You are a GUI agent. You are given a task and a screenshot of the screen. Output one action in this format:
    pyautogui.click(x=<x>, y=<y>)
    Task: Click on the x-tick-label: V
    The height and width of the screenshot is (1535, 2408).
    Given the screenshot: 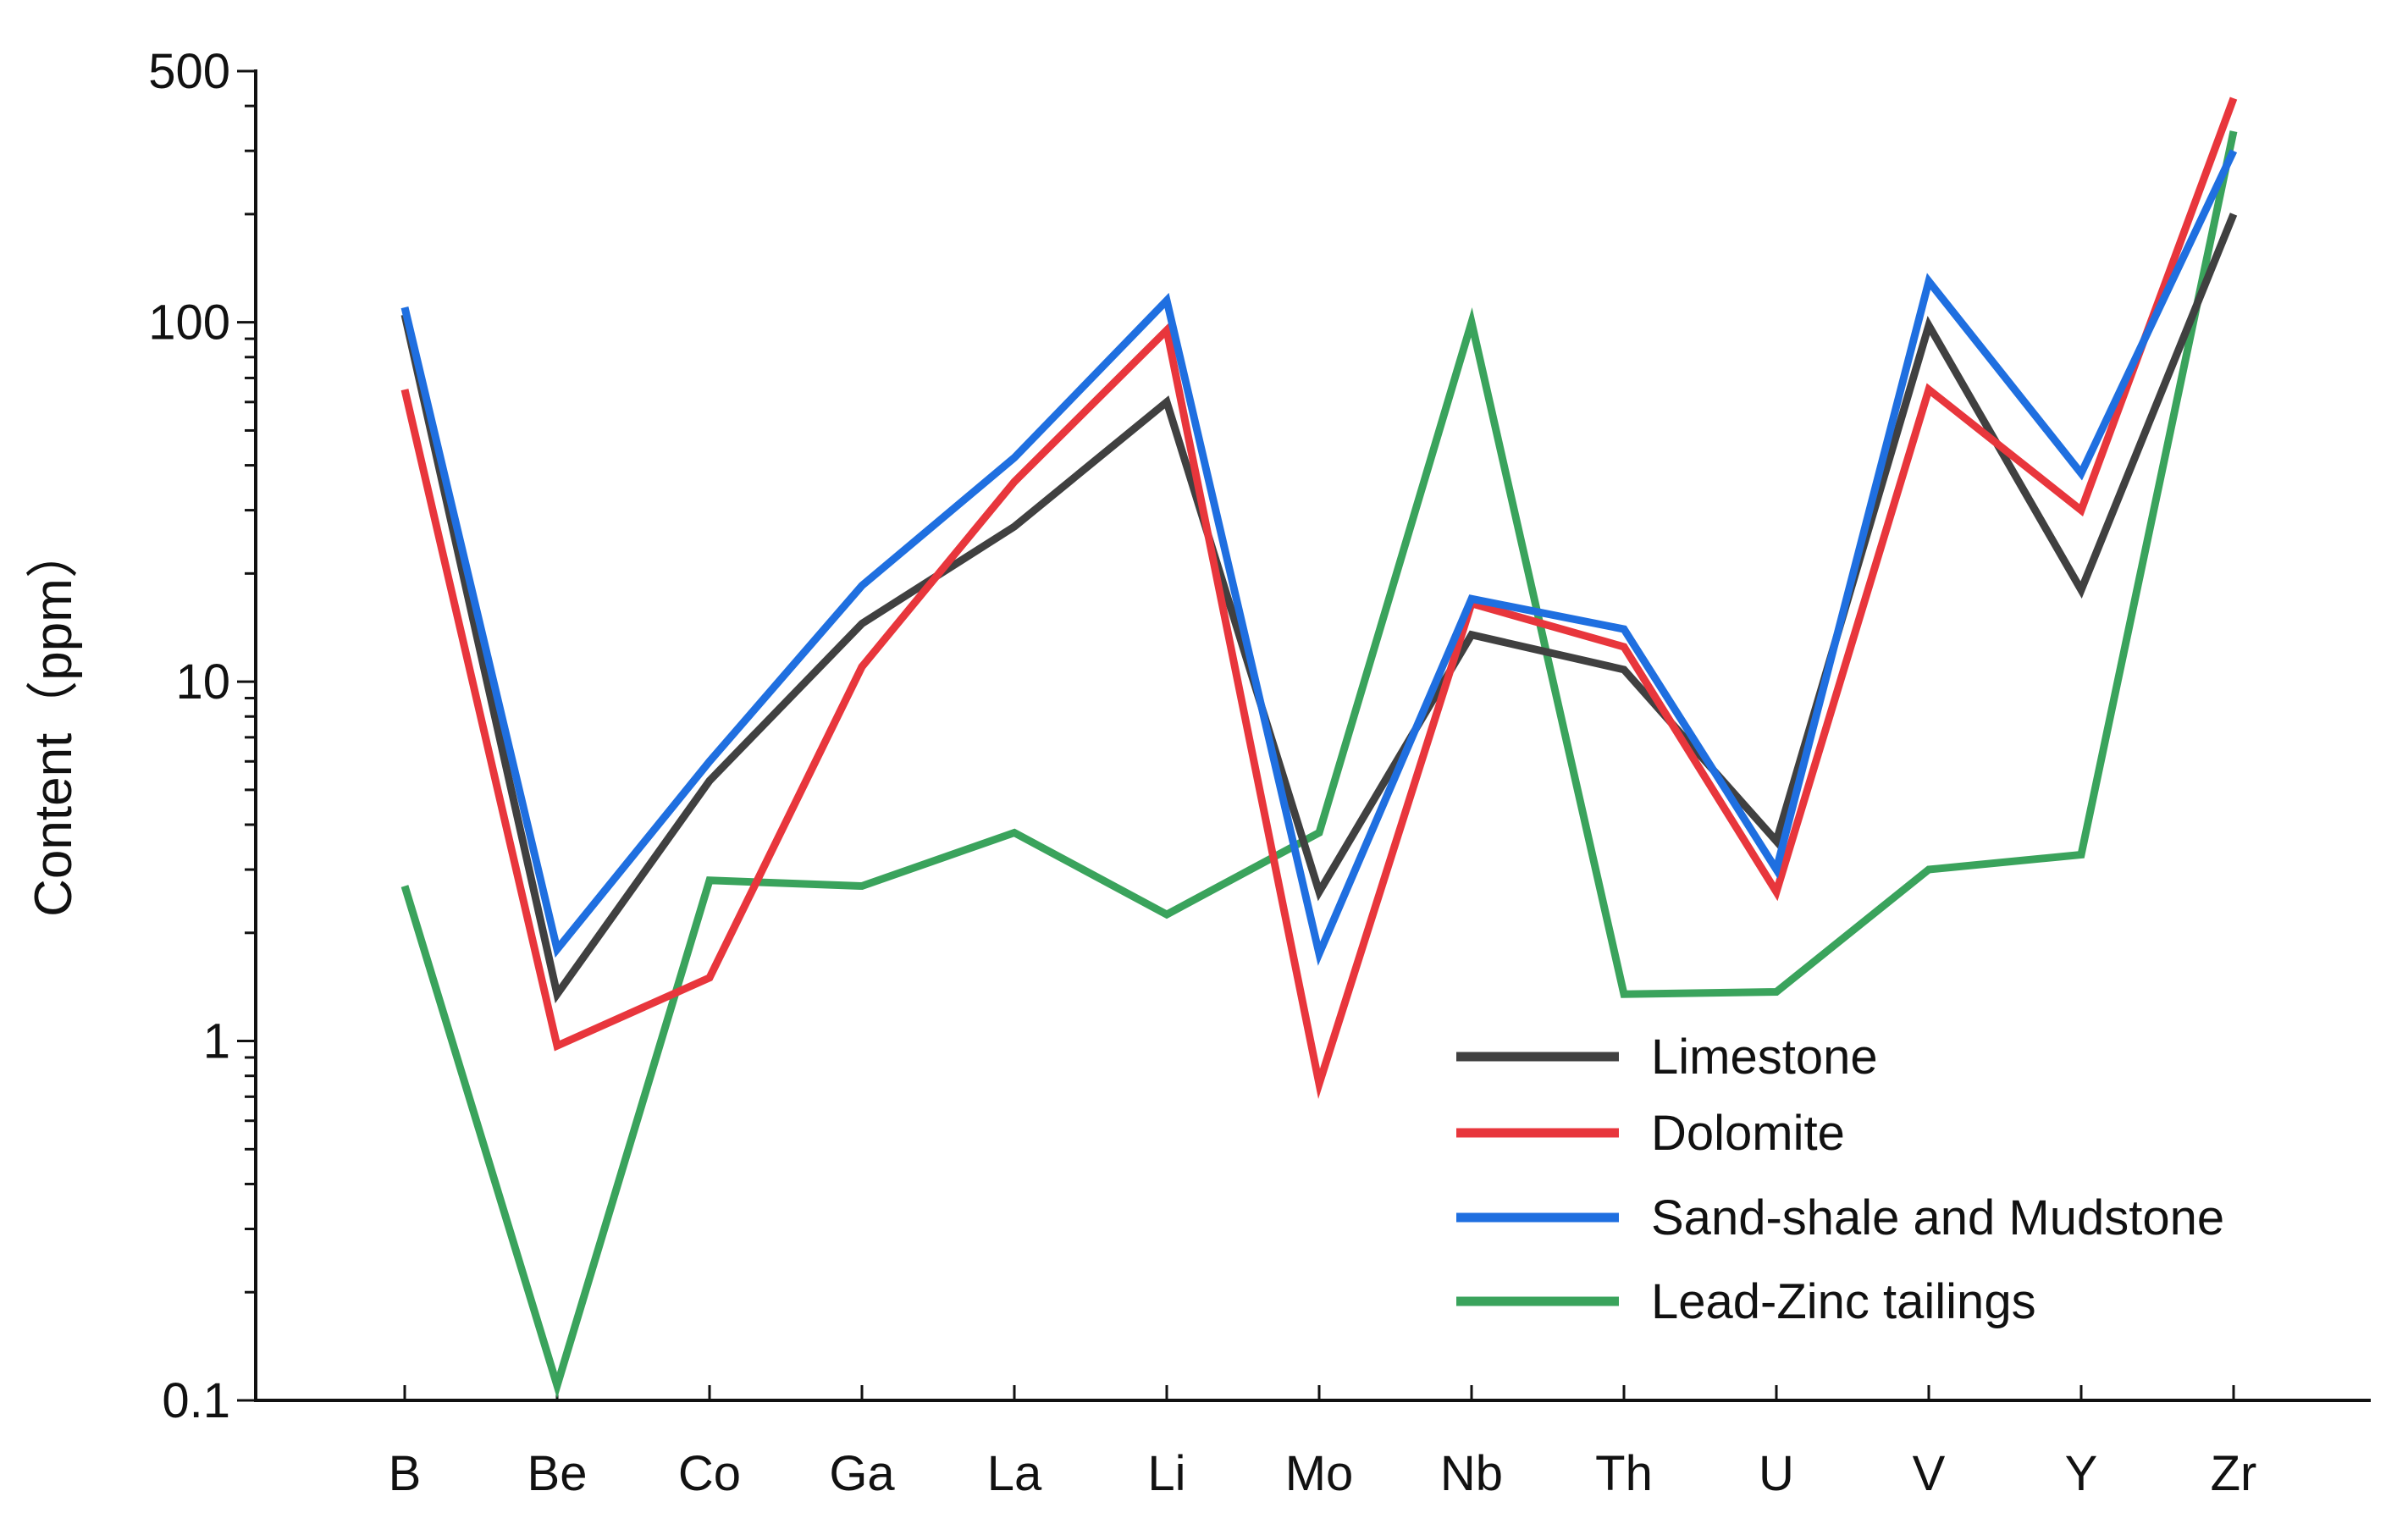 What is the action you would take?
    pyautogui.click(x=1929, y=1473)
    